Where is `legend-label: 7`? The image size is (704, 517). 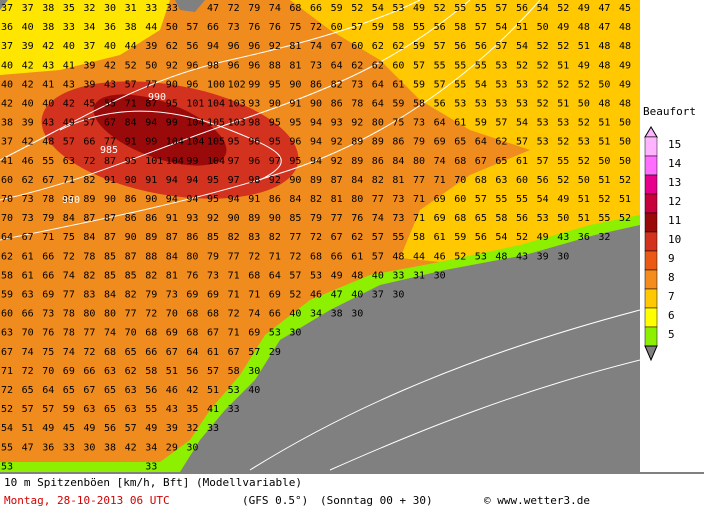 legend-label: 7 is located at coordinates (671, 296).